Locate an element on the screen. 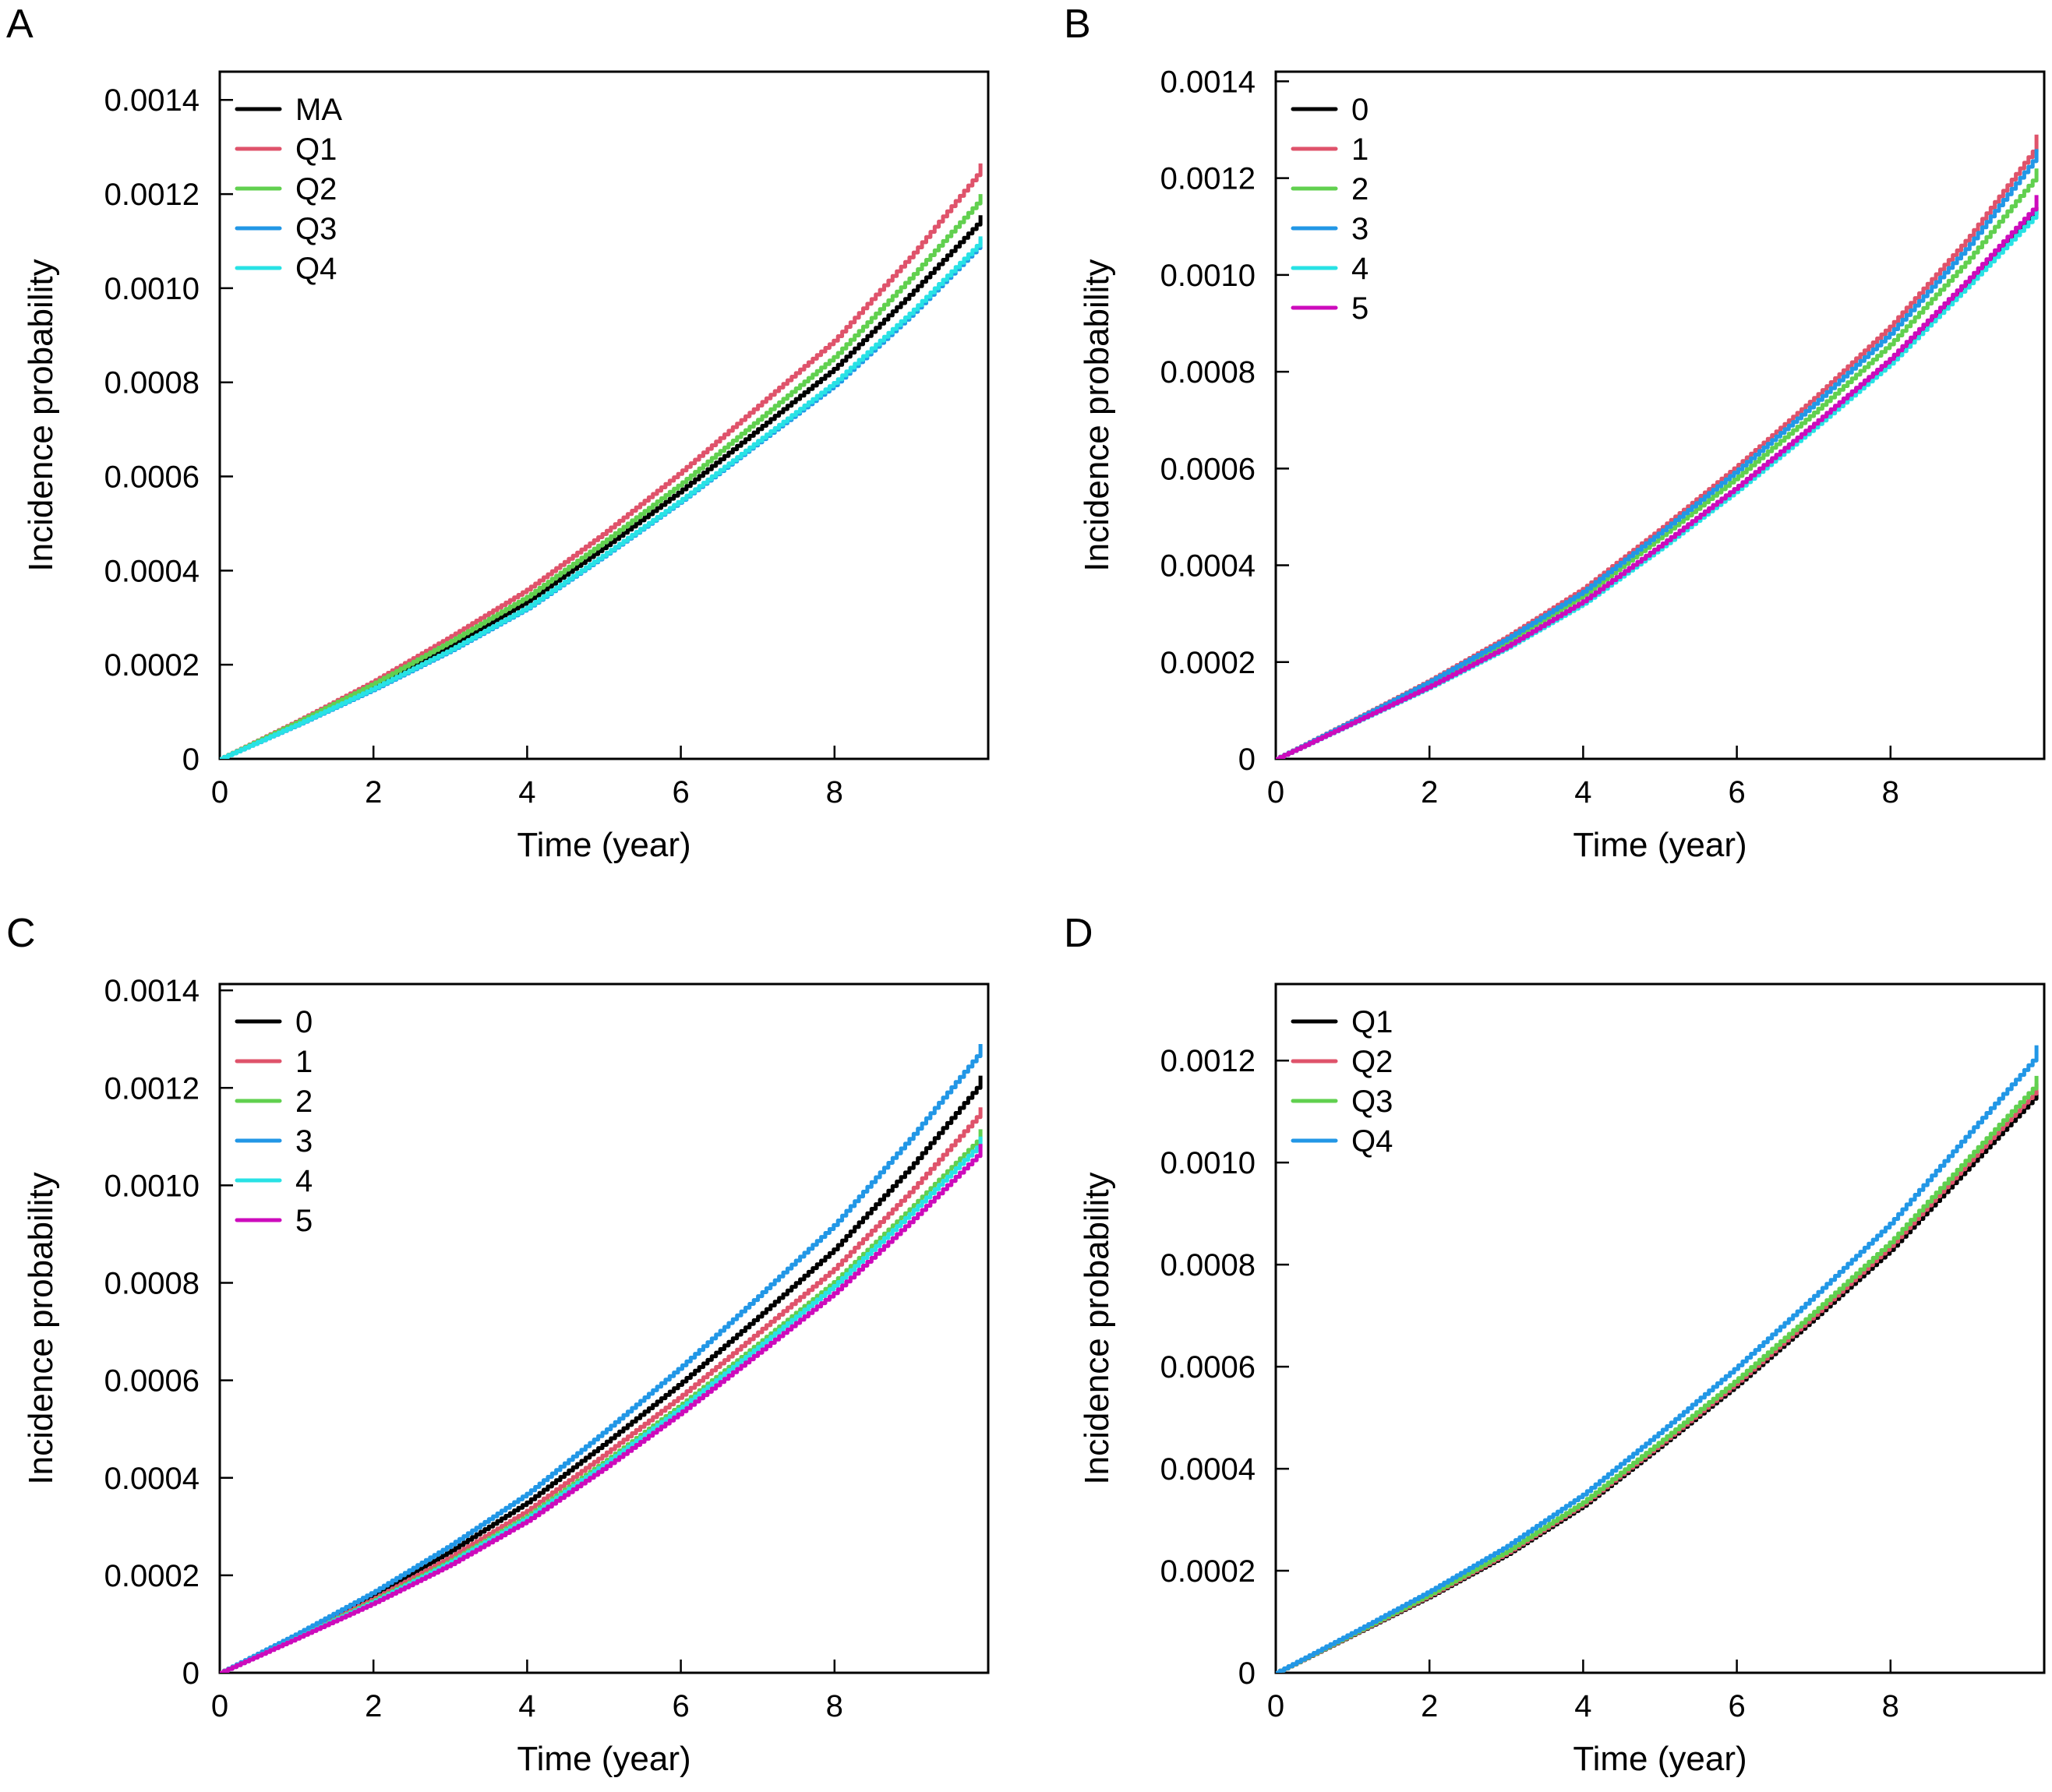 The image size is (2052, 1792). legend: MA Q1 Q2 Q3 Q4 is located at coordinates (288, 189).